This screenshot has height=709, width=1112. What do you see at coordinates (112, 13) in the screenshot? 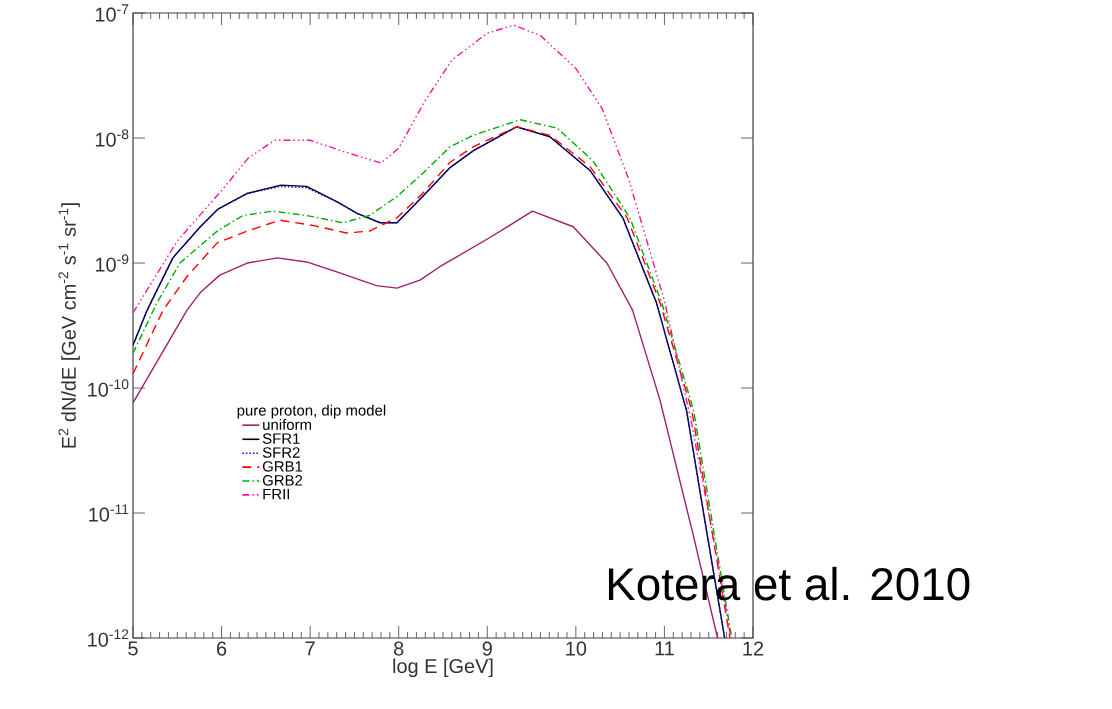
I see `y-tick-label: 10$^{-7}$` at bounding box center [112, 13].